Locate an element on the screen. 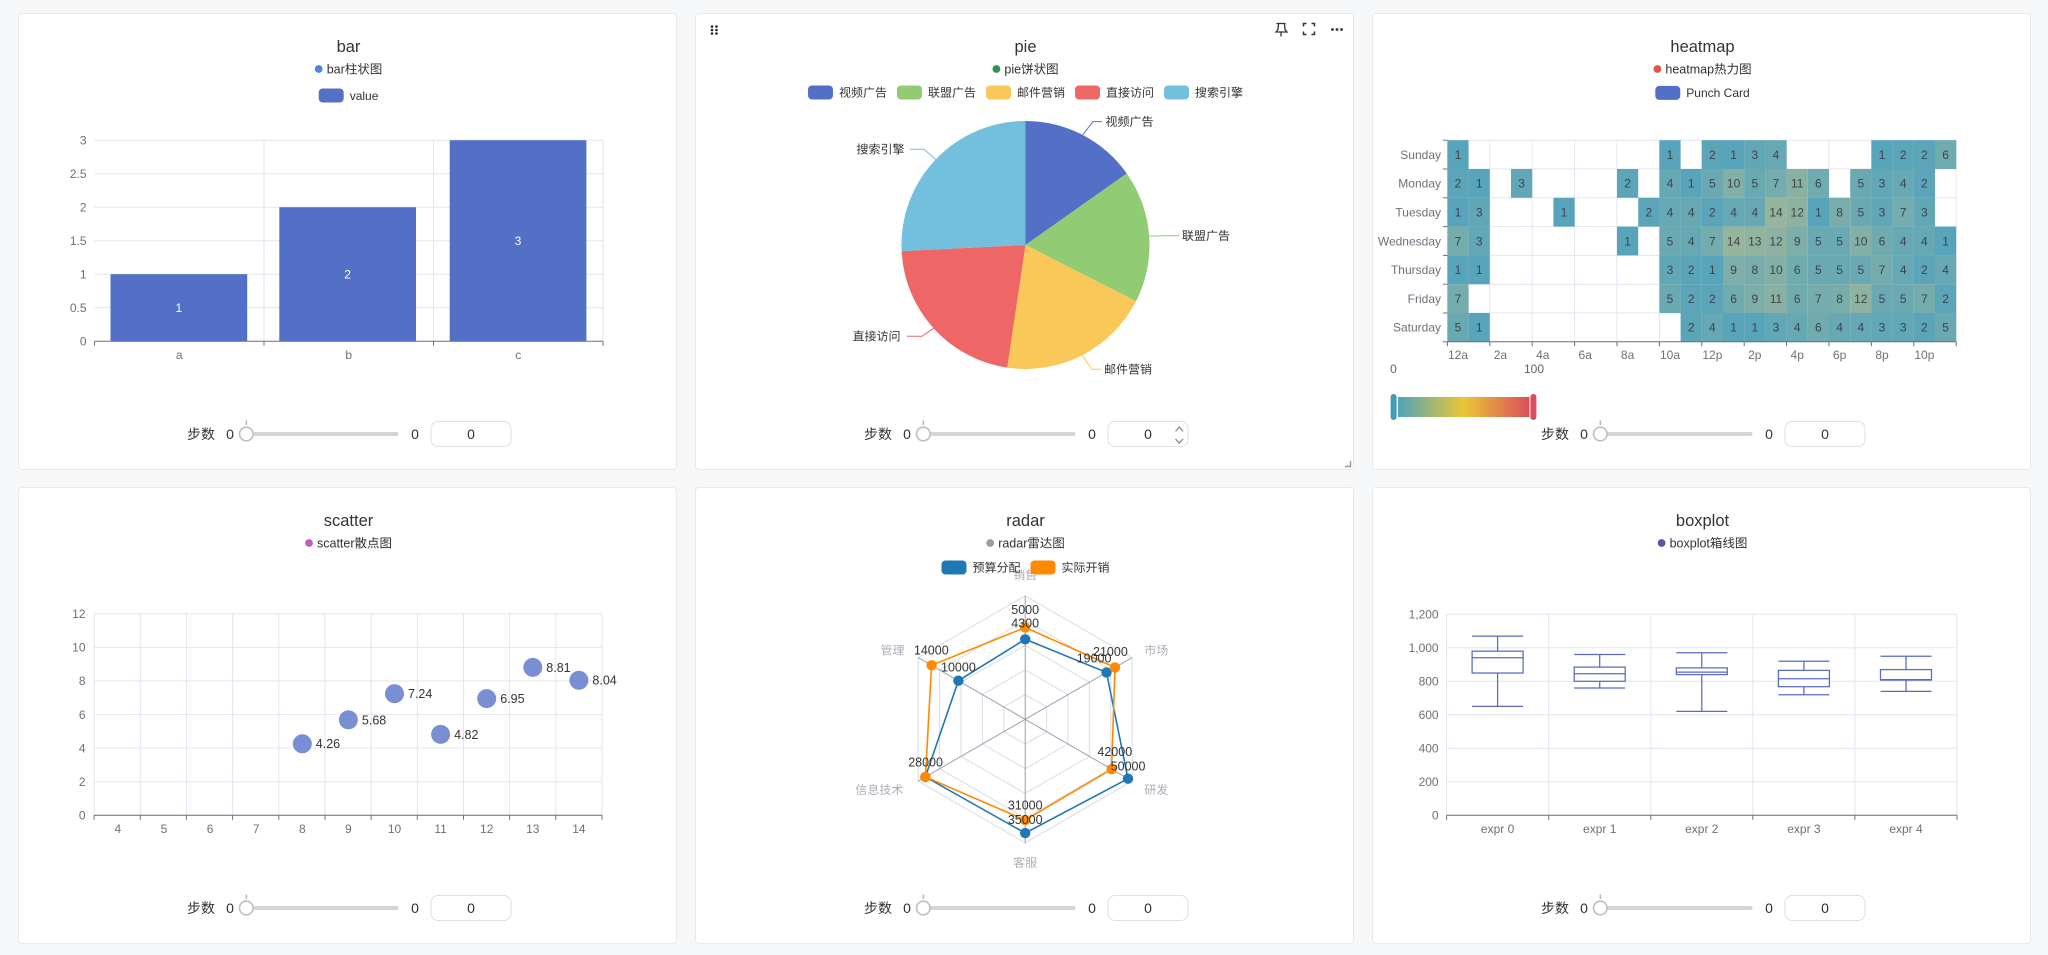 The height and width of the screenshot is (955, 2048). svg-text: 1,200 is located at coordinates (1424, 615).